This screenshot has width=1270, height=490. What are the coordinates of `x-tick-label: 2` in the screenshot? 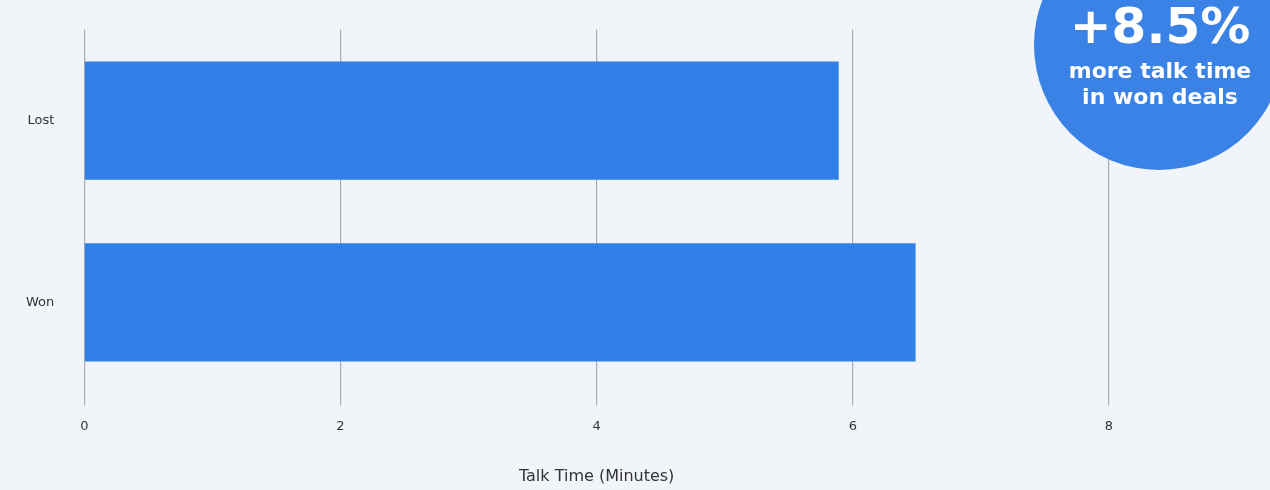 It's located at (340, 426).